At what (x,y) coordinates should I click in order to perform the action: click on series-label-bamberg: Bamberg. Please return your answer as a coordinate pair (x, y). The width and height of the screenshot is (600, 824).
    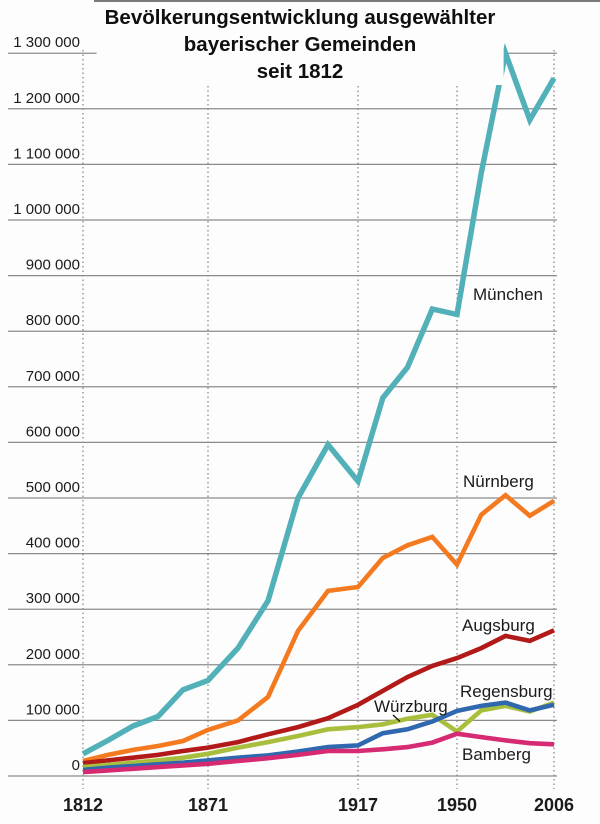
    Looking at the image, I should click on (496, 754).